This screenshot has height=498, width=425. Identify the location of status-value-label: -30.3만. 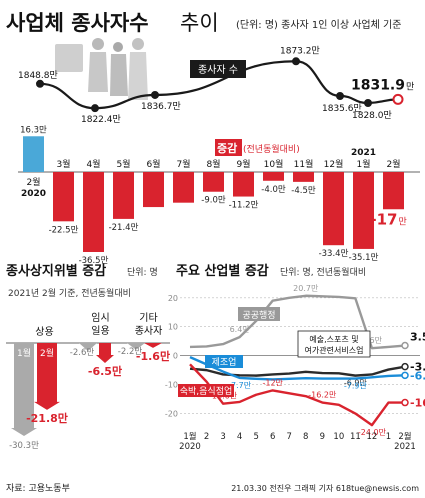
(24, 446).